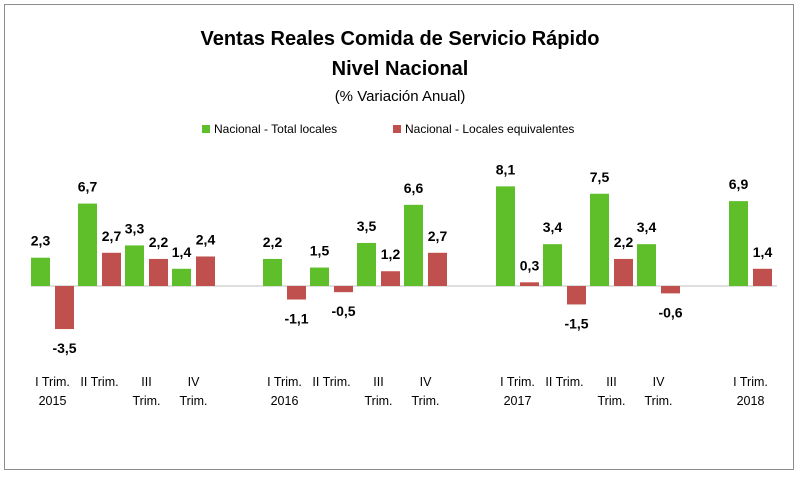  What do you see at coordinates (331, 382) in the screenshot?
I see `x-tick-label-5-line0: II Trim.` at bounding box center [331, 382].